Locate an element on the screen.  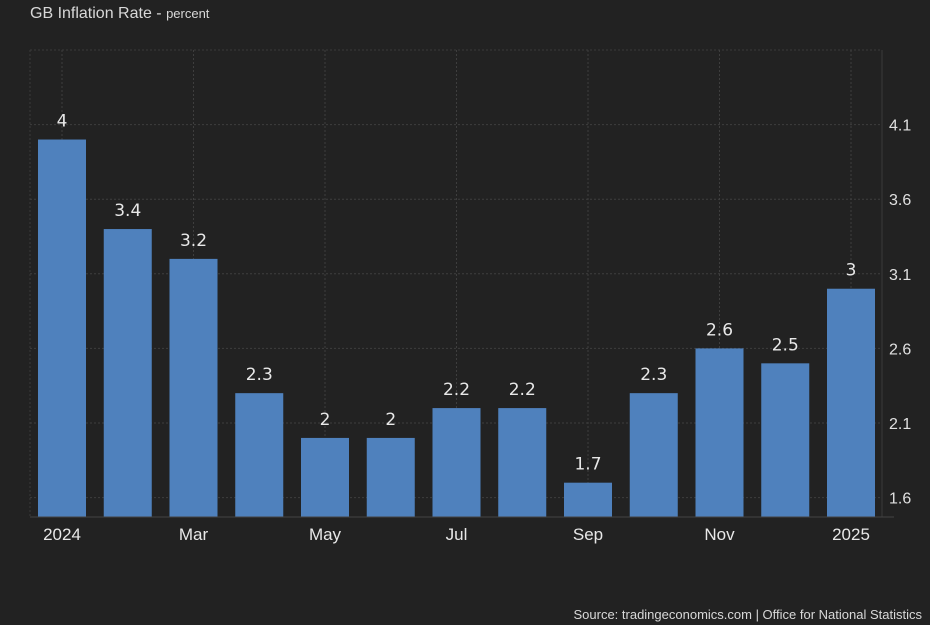
bar-apr-2024 is located at coordinates (259, 455).